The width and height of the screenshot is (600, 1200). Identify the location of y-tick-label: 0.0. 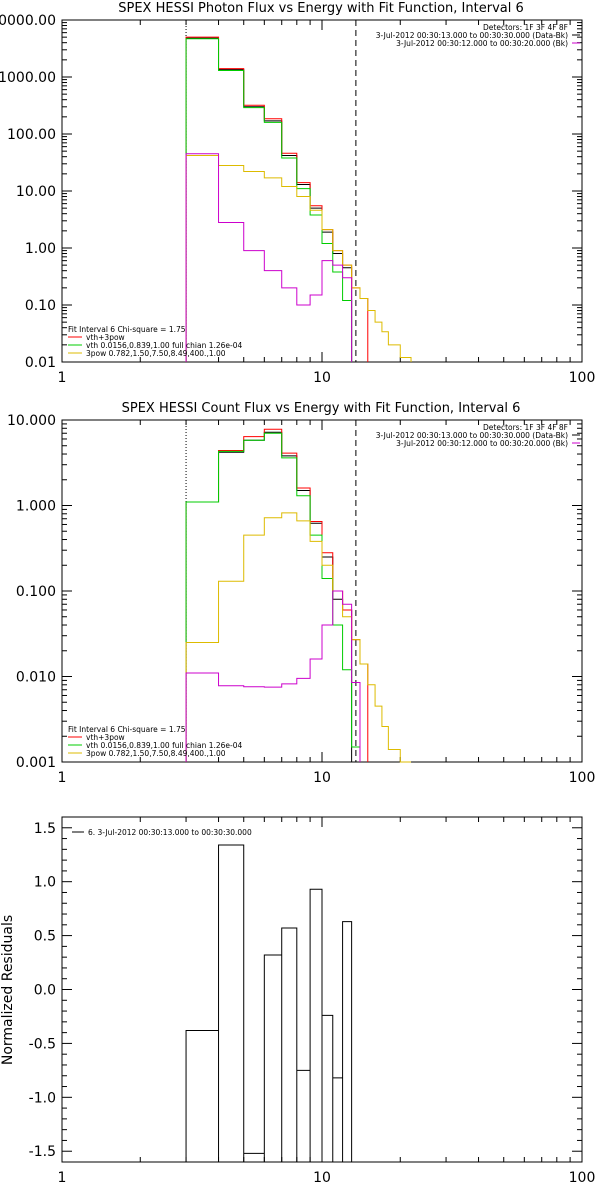
(45, 991).